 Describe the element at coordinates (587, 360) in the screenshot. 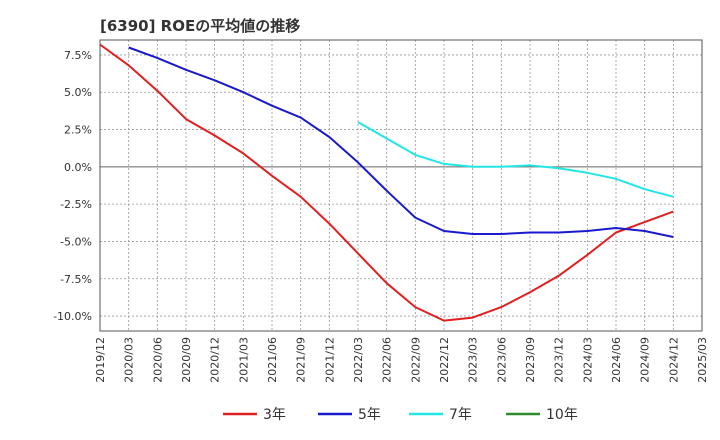

I see `x-tick-label: 2024/03` at that location.